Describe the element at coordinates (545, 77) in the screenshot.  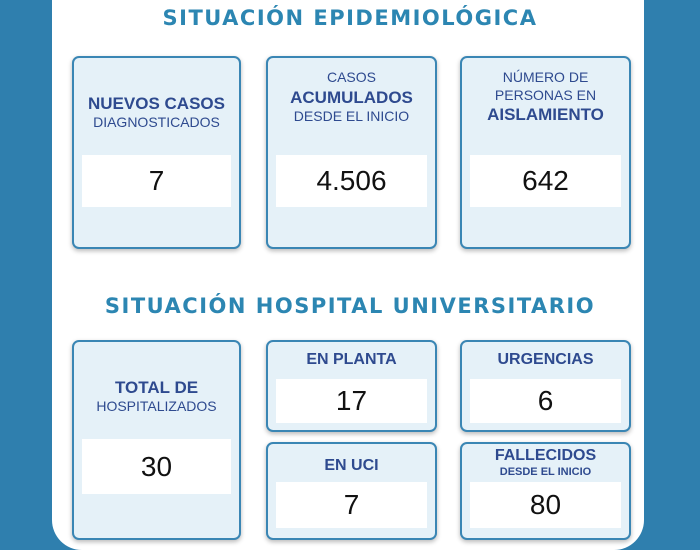
I see `label-line: NÚMERO DE` at that location.